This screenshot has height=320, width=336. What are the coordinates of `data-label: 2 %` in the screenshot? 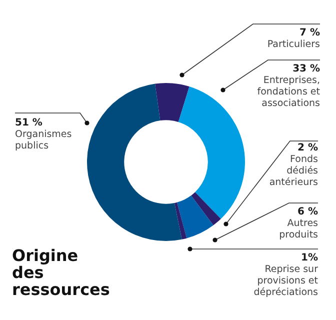 It's located at (308, 148).